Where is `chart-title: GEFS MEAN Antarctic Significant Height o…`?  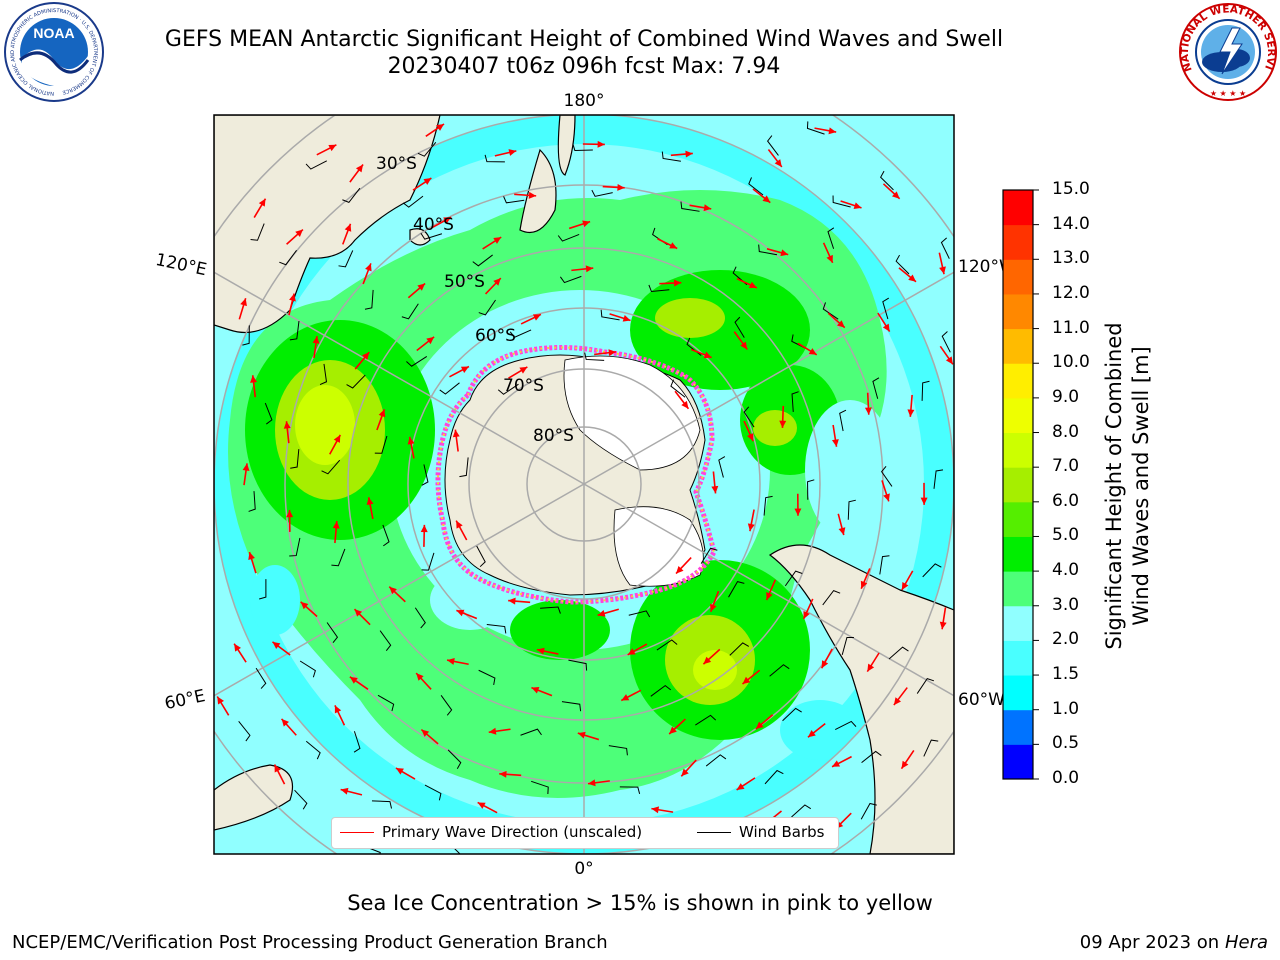 chart-title: GEFS MEAN Antarctic Significant Height o… is located at coordinates (584, 39).